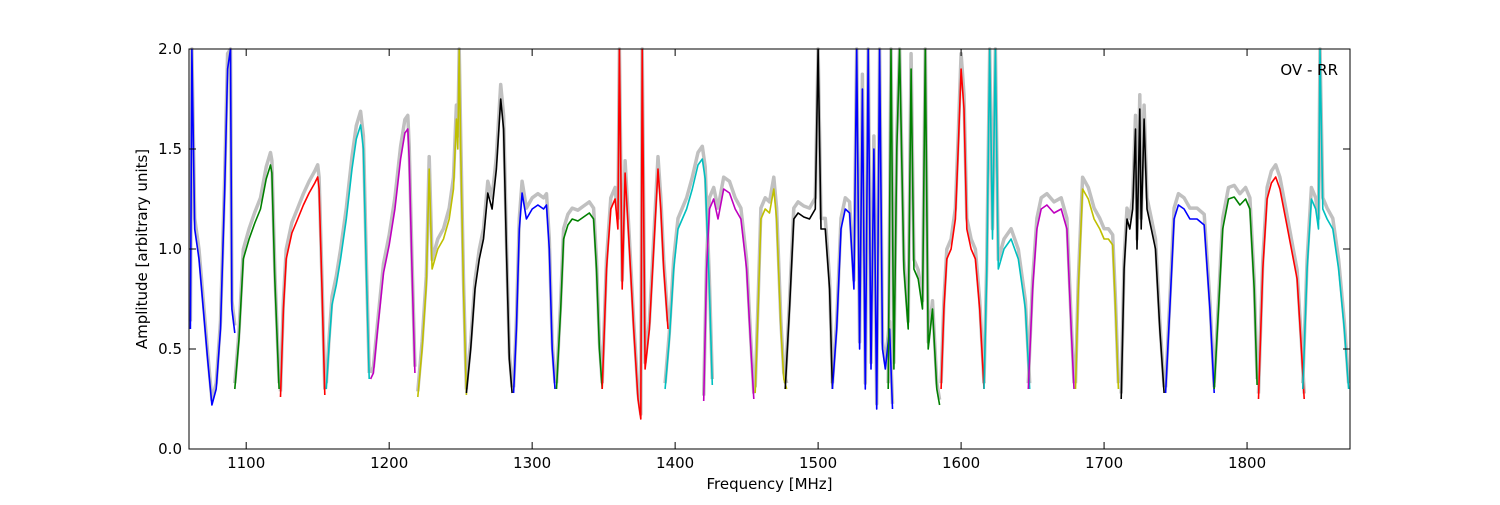 This screenshot has width=1500, height=505. Describe the element at coordinates (769, 484) in the screenshot. I see `x-axis-label: Frequency [MHz]` at that location.